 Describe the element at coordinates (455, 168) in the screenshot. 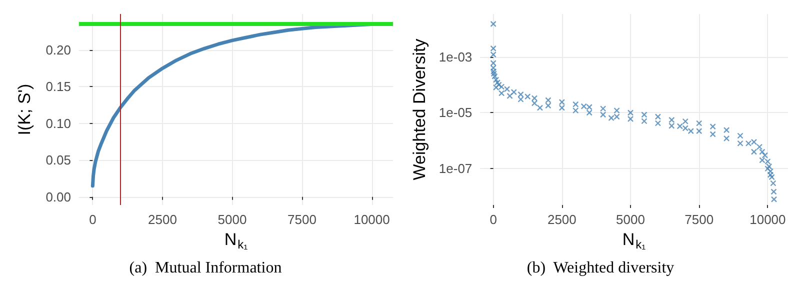

I see `y-tick-label: 1e-07` at that location.